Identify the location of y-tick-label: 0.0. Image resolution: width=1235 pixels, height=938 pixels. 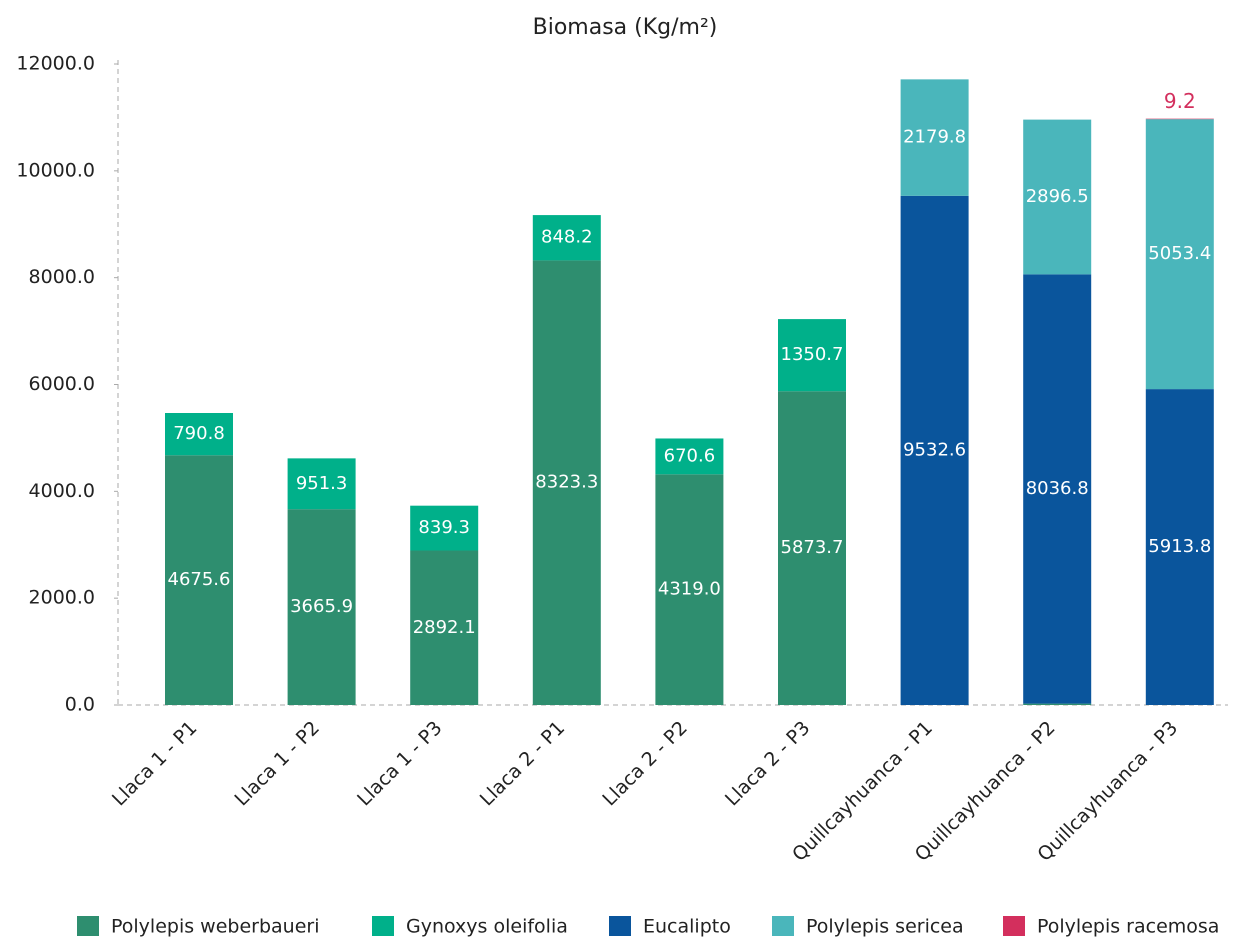
(80, 705).